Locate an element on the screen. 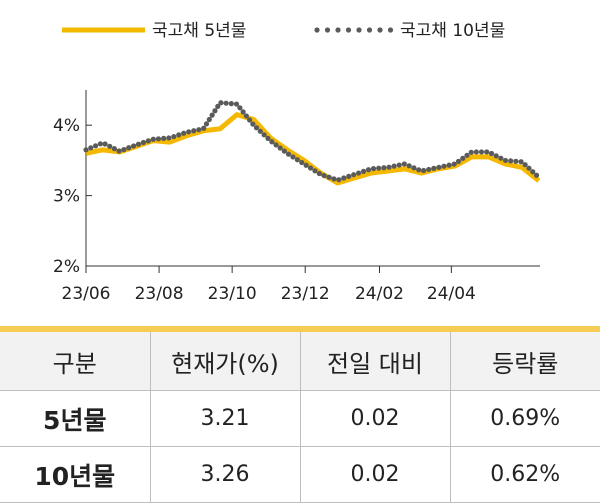 The width and height of the screenshot is (600, 504). series-dots-10yr is located at coordinates (311, 141).